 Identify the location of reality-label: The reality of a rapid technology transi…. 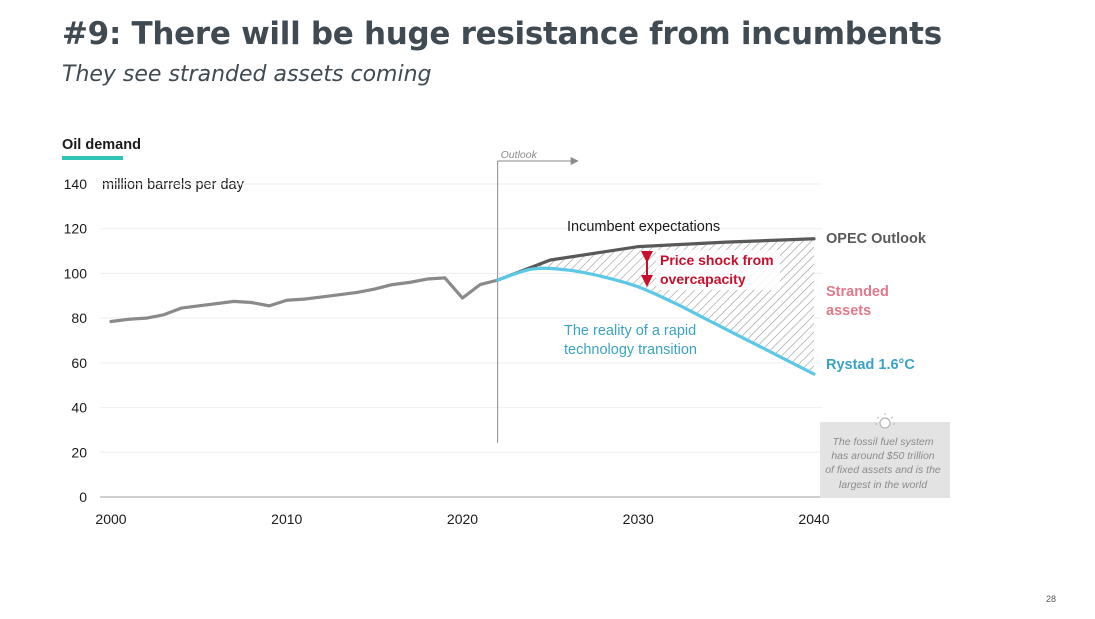
(632, 340).